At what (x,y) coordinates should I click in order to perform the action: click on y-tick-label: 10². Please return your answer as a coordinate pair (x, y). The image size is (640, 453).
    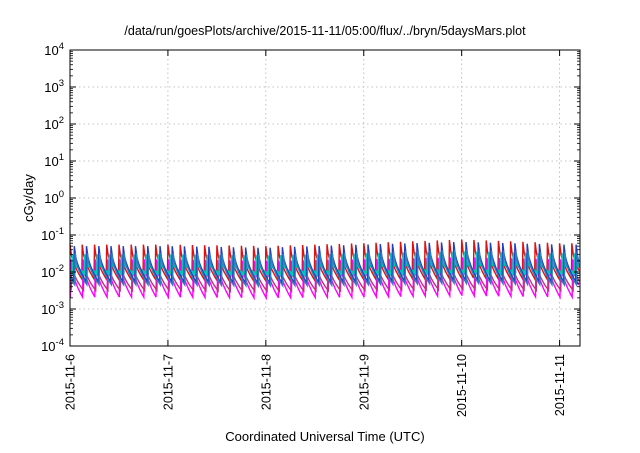
    Looking at the image, I should click on (54, 123).